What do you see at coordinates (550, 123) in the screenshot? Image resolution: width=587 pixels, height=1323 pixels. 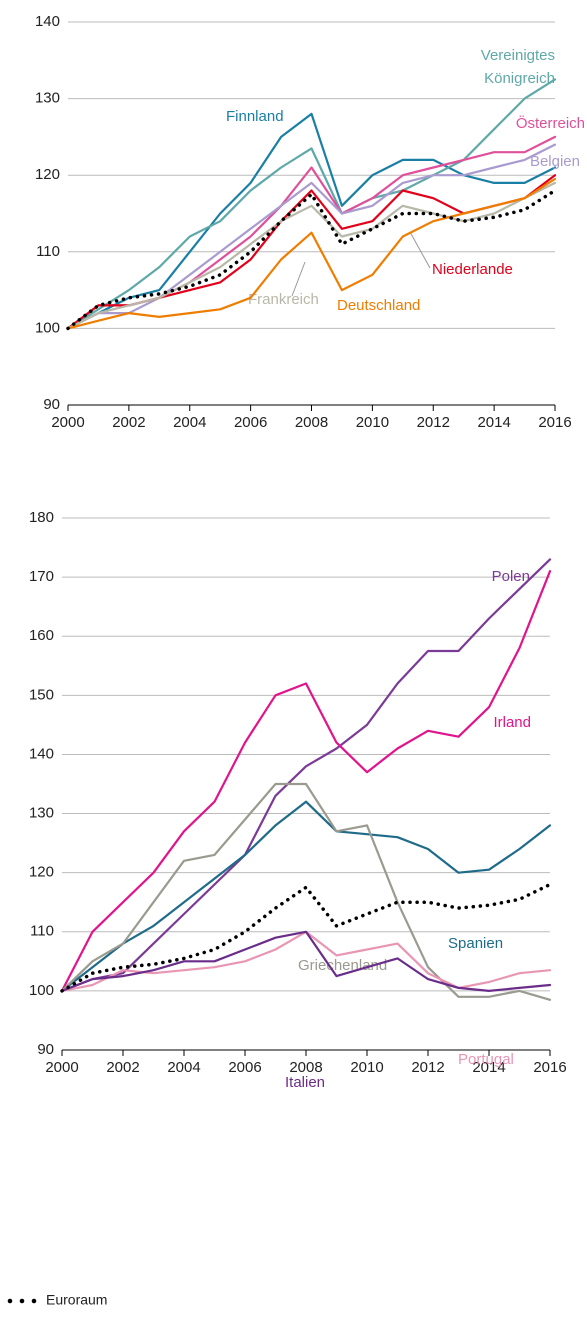 I see `series-label: Österreich` at bounding box center [550, 123].